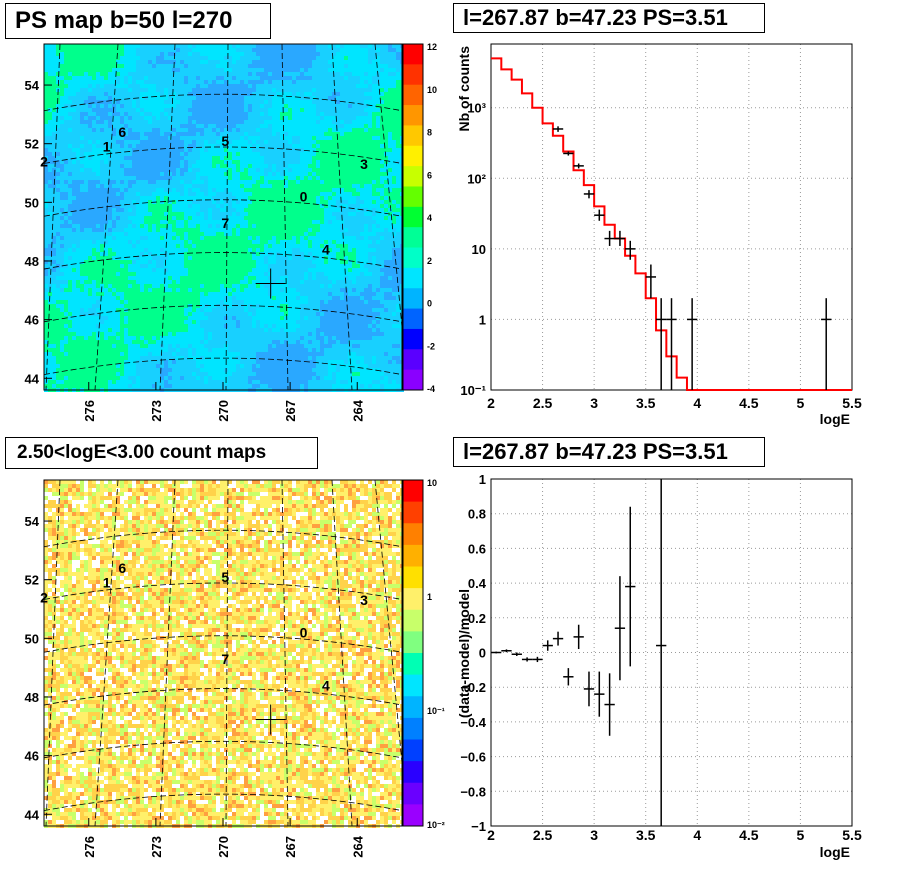 The width and height of the screenshot is (898, 871). What do you see at coordinates (835, 852) in the screenshot?
I see `residual-xlabel: logE` at bounding box center [835, 852].